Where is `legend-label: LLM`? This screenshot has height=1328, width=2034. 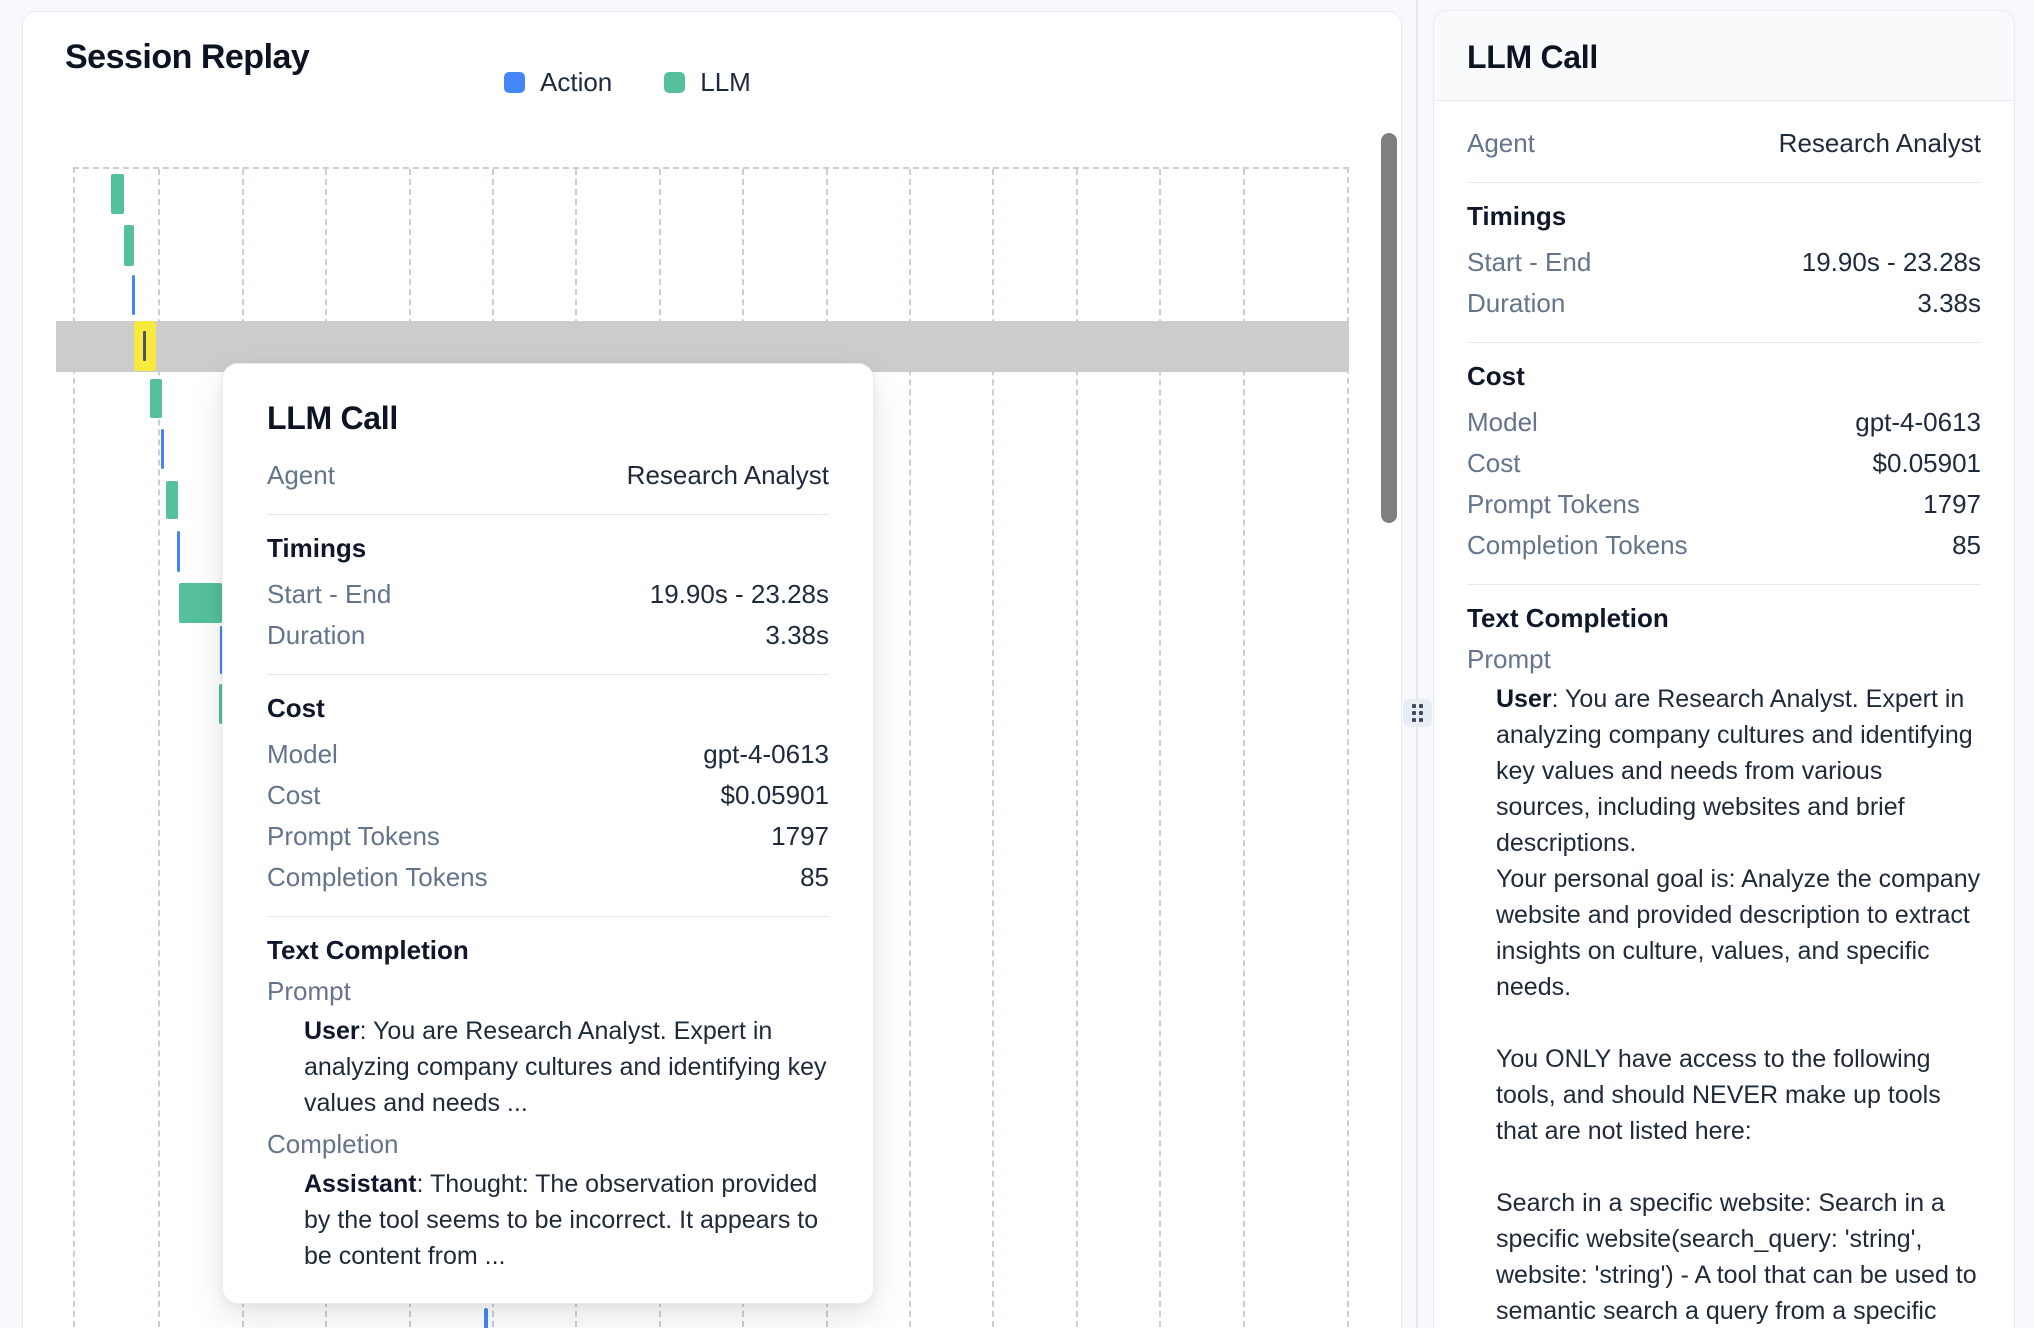
legend-label: LLM is located at coordinates (725, 82).